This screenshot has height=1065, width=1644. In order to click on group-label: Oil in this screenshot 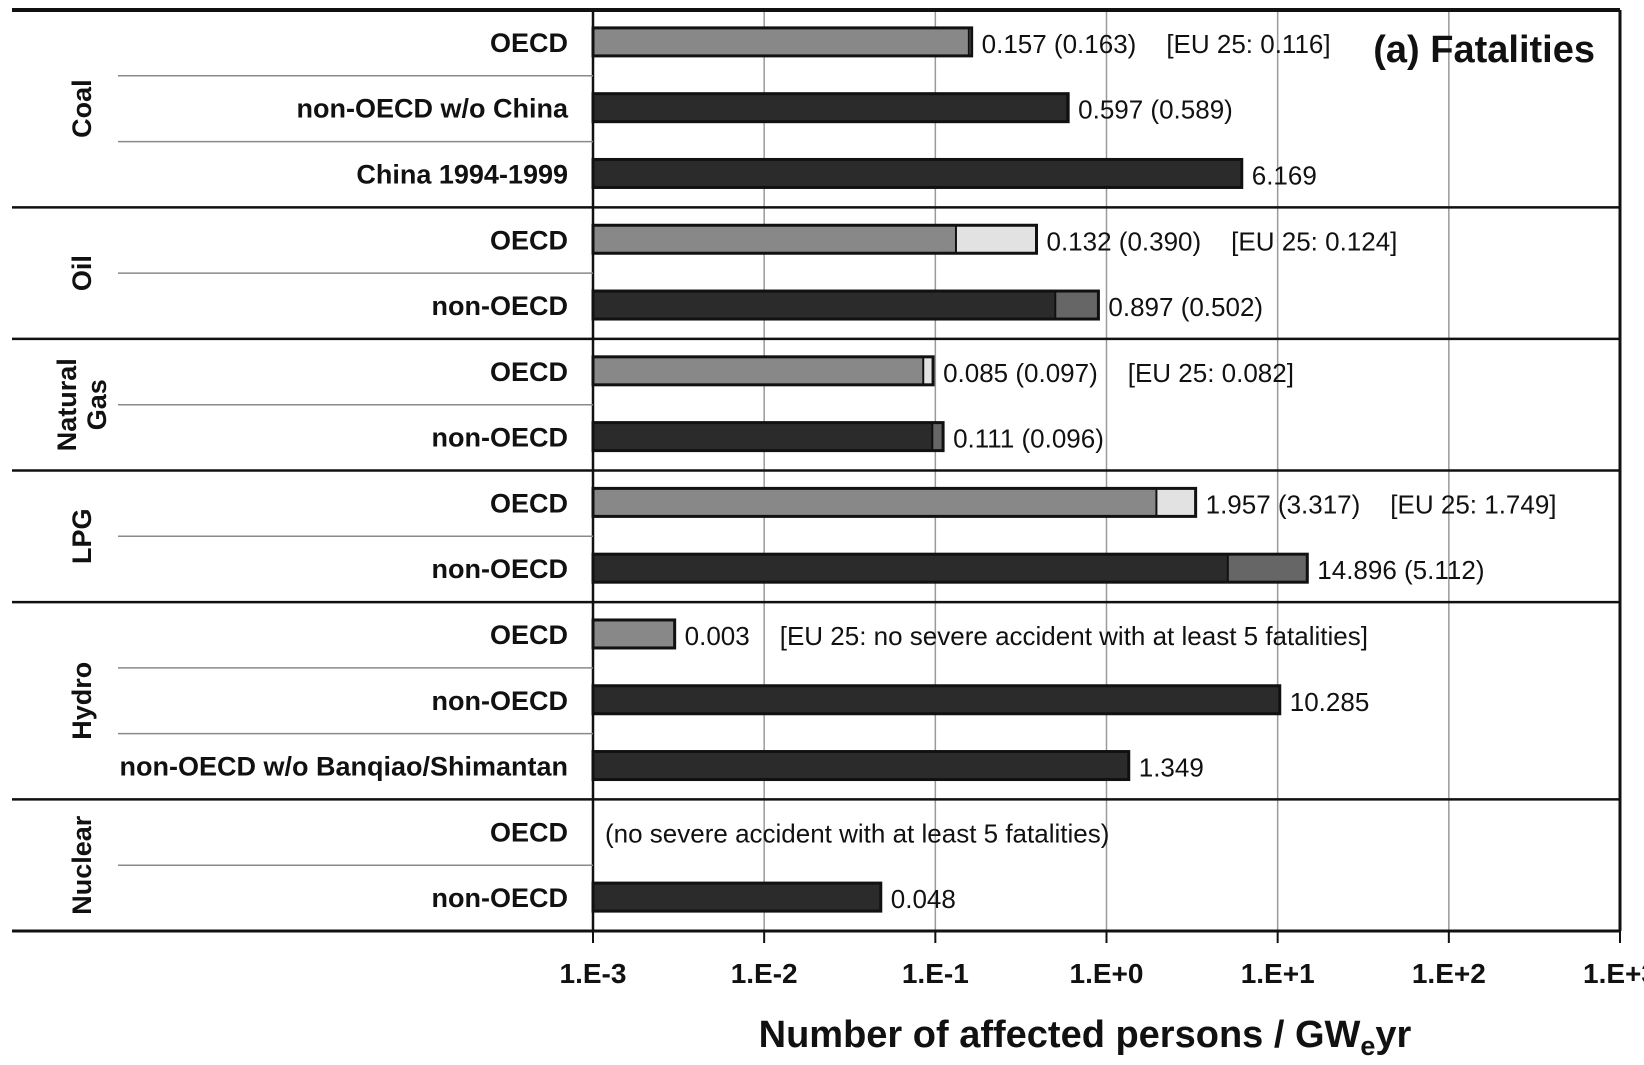, I will do `click(82, 273)`.